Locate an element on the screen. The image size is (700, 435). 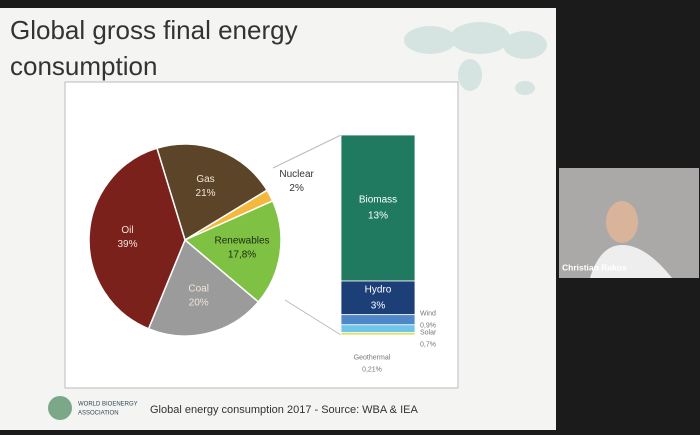
slice-value: 20% is located at coordinates (199, 303).